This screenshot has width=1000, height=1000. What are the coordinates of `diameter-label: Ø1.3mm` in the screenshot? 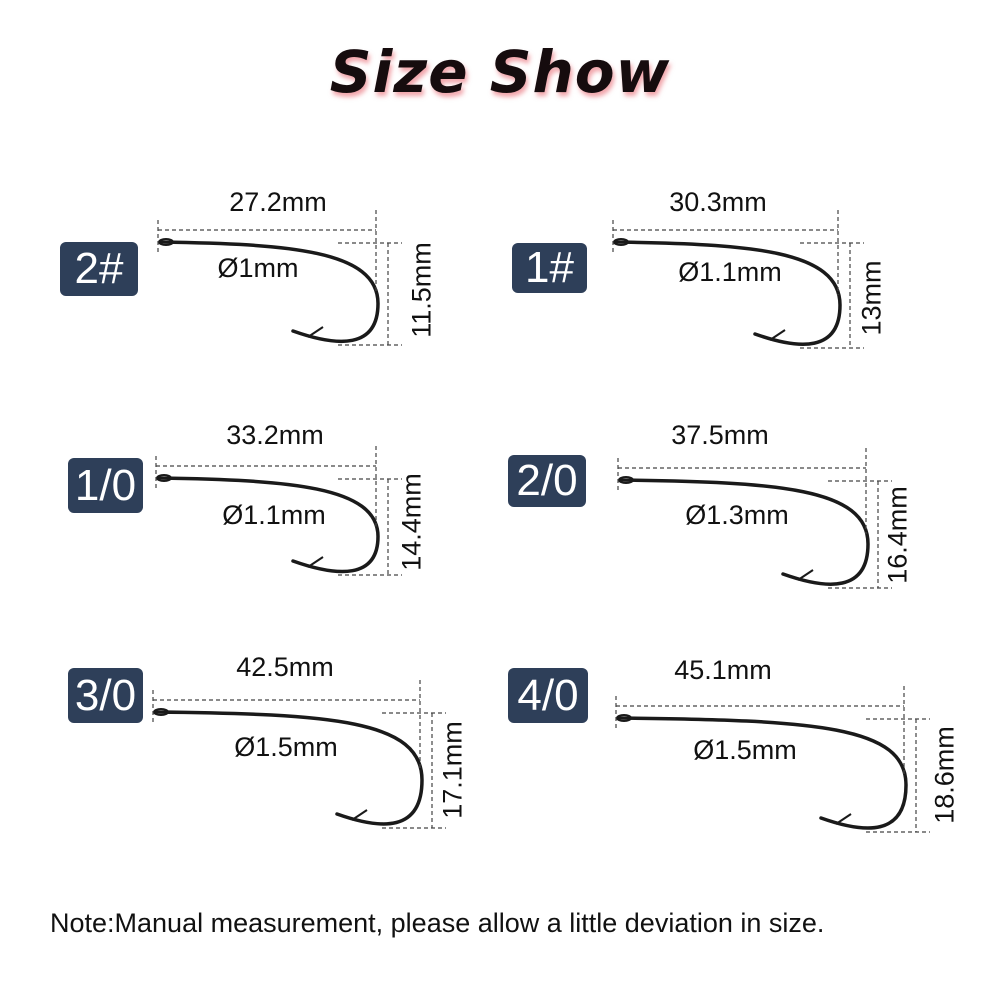 It's located at (737, 515).